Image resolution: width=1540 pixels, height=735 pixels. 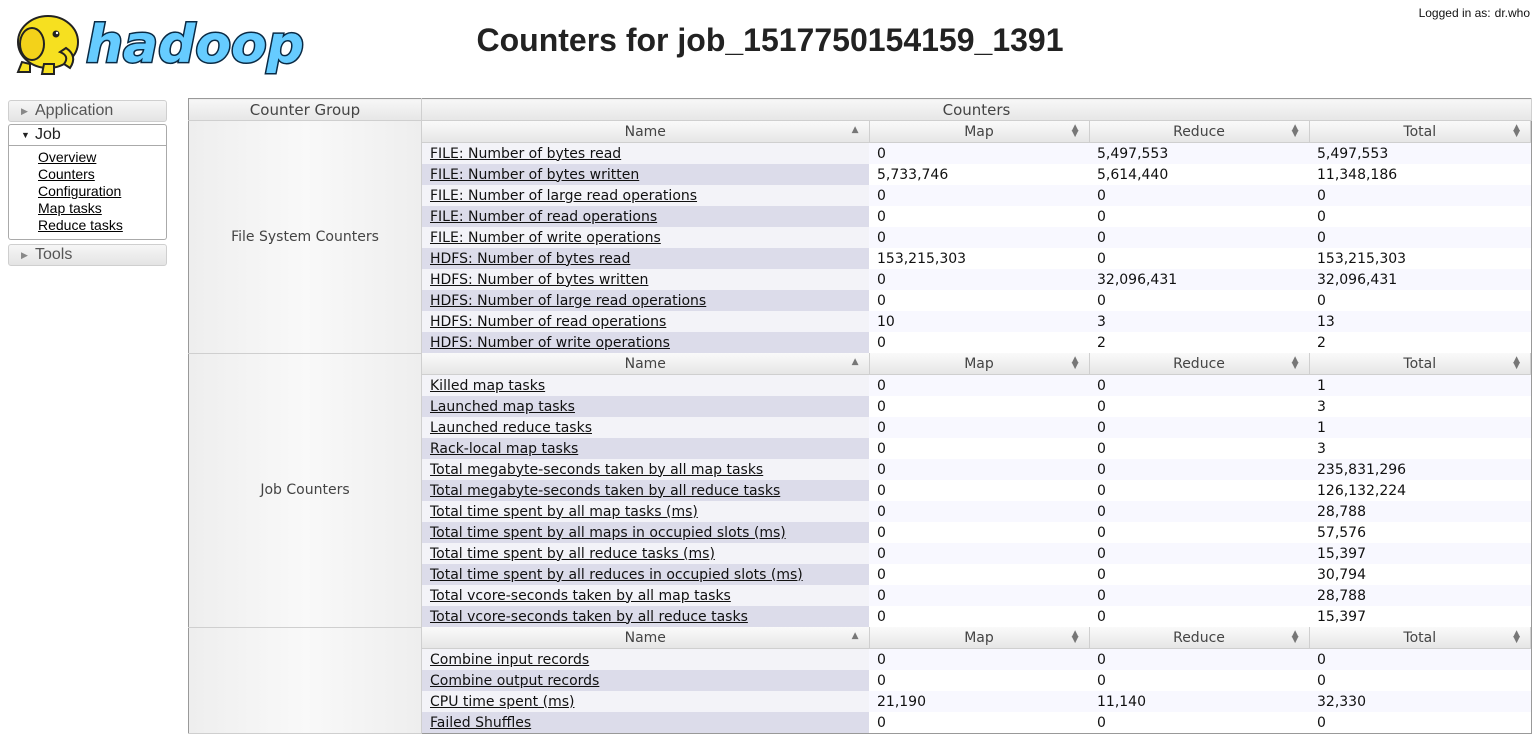 What do you see at coordinates (502, 701) in the screenshot?
I see `counter-name-link: CPU time spent (ms)` at bounding box center [502, 701].